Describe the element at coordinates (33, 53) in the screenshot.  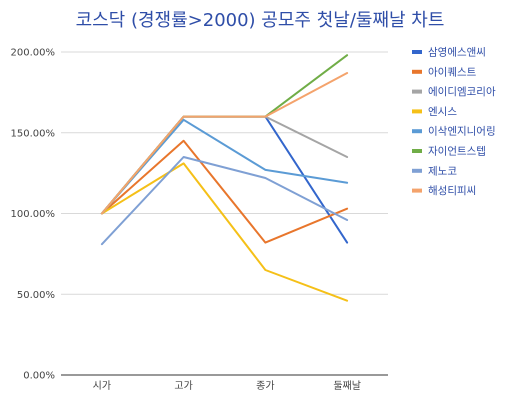
I see `y-tick-label: 200.00%` at that location.